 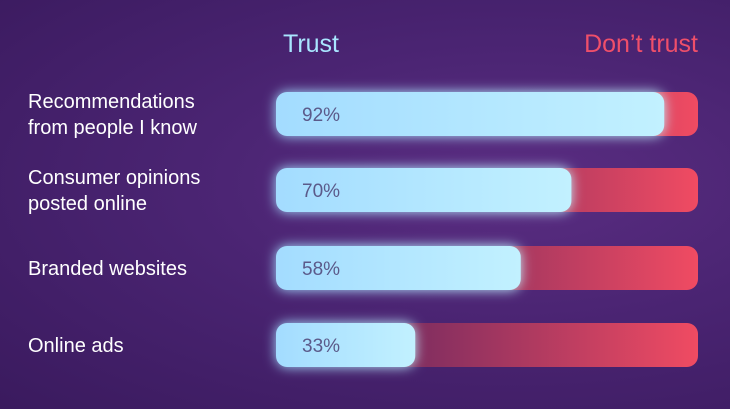 I want to click on legend-trust: Trust, so click(x=311, y=44).